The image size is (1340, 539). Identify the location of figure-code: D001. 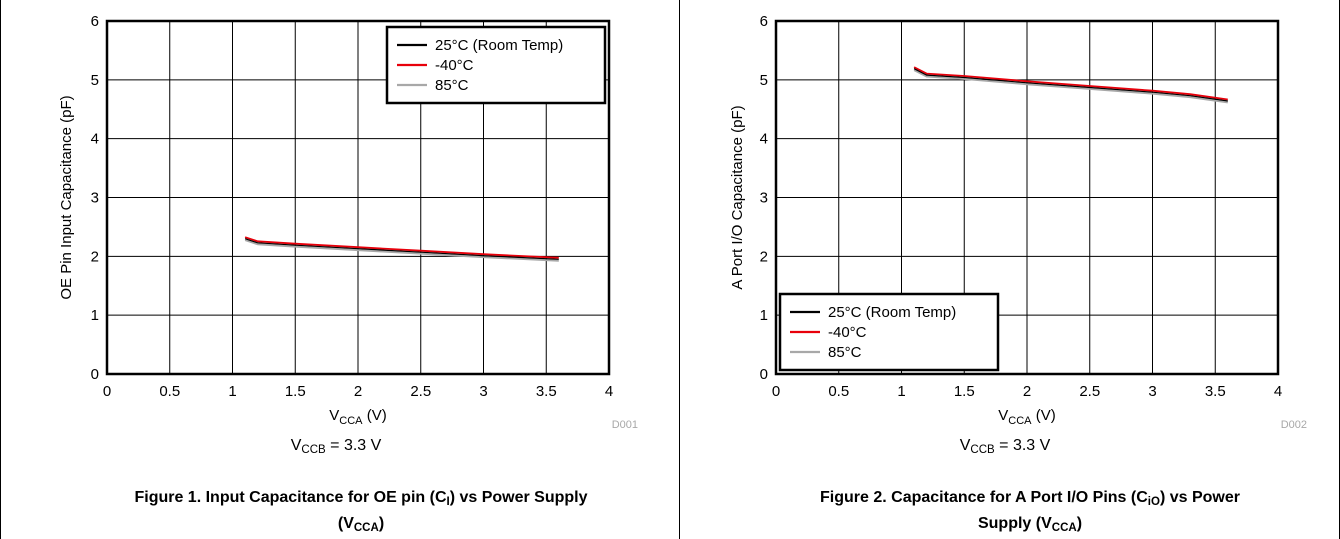
(625, 425).